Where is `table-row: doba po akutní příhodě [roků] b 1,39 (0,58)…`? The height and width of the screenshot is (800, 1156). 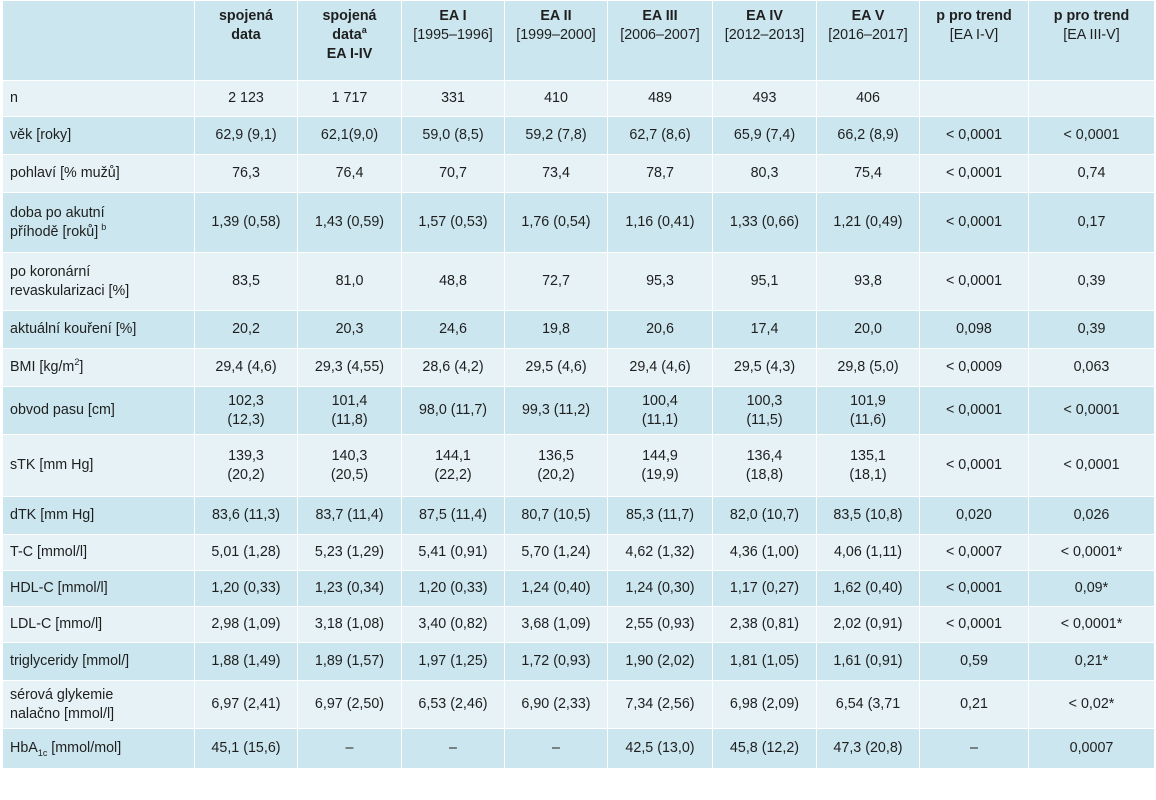 table-row: doba po akutní příhodě [roků] b 1,39 (0,58)… is located at coordinates (578, 222).